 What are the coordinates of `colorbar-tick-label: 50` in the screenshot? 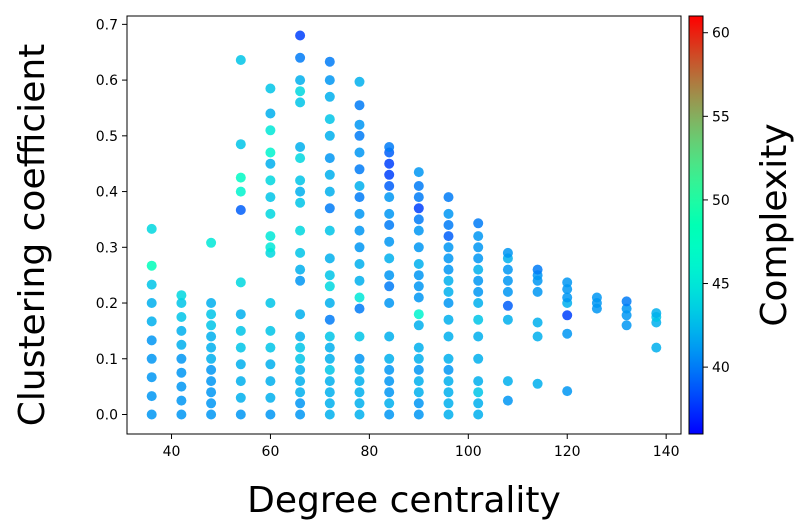 It's located at (721, 201).